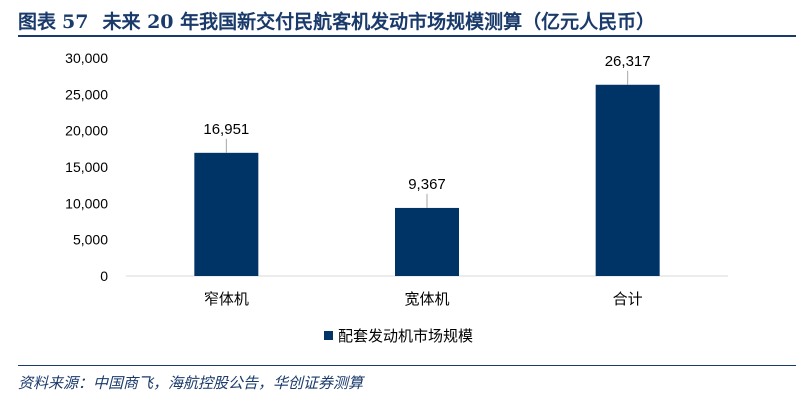  I want to click on title-number: 57, so click(75, 22).